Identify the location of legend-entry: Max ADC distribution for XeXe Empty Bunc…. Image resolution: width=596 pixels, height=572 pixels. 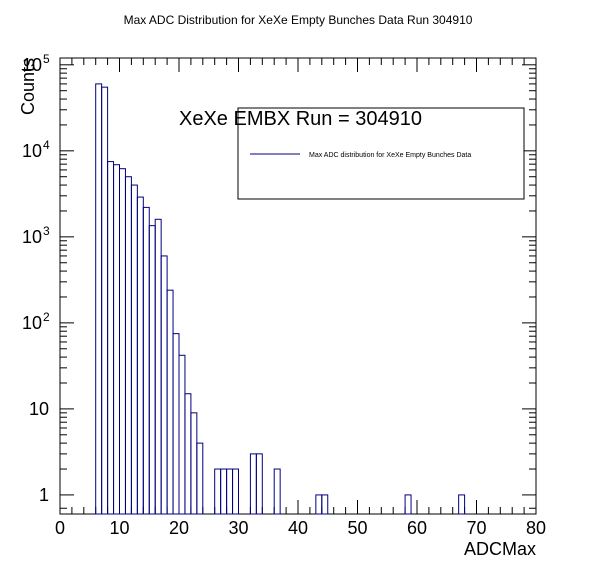
(390, 155).